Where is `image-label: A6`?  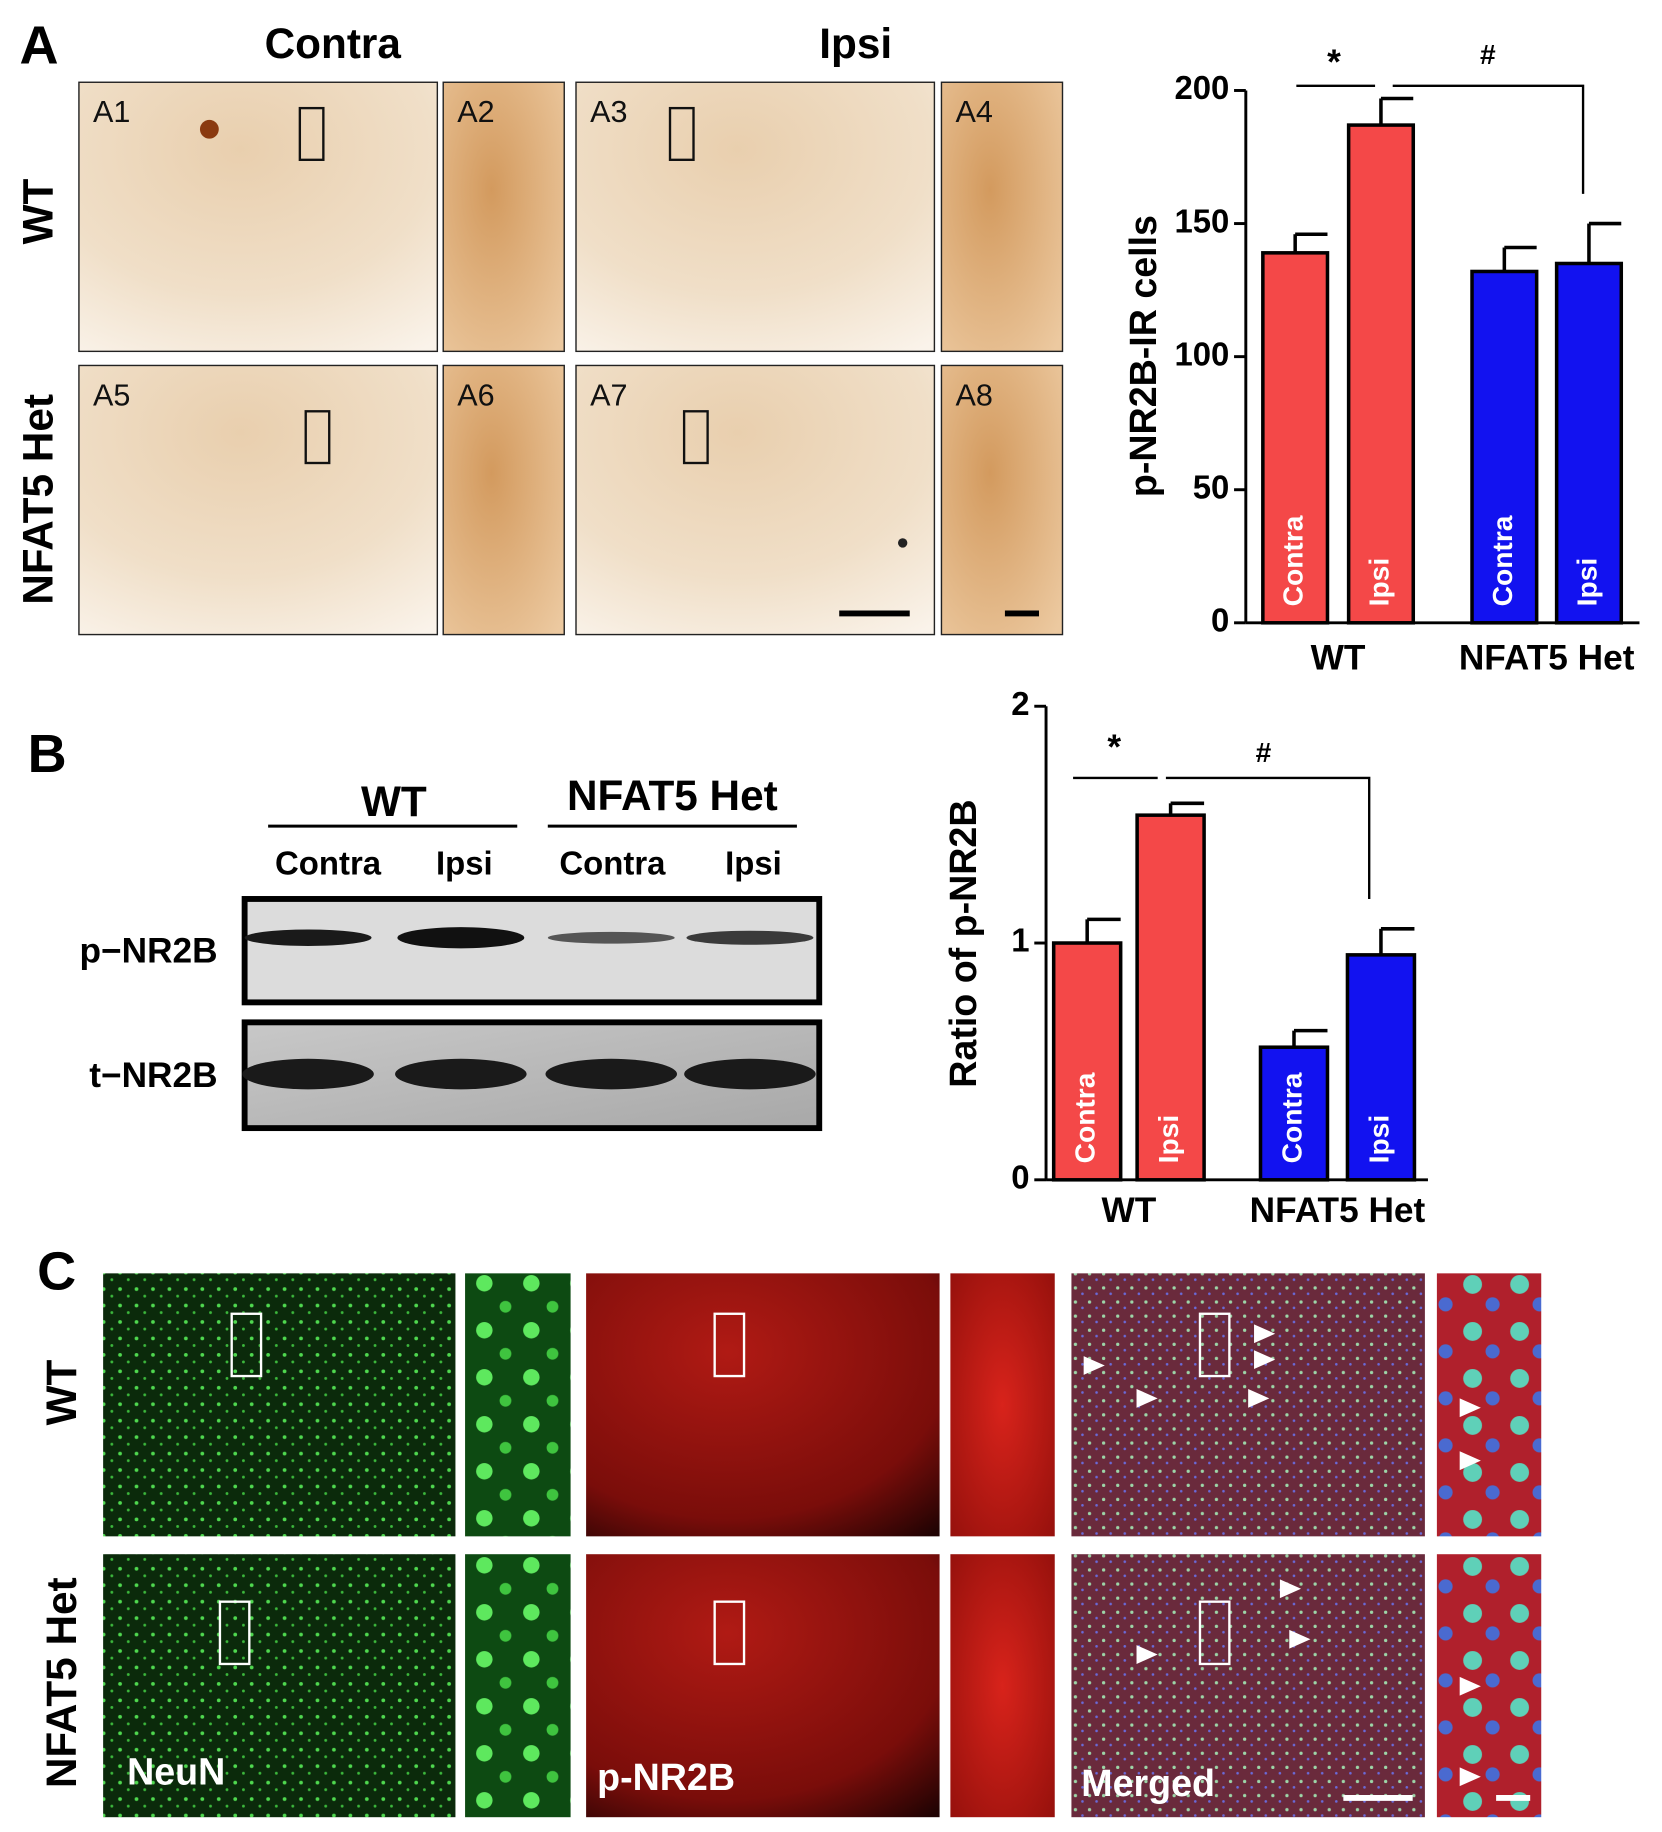 image-label: A6 is located at coordinates (475, 395).